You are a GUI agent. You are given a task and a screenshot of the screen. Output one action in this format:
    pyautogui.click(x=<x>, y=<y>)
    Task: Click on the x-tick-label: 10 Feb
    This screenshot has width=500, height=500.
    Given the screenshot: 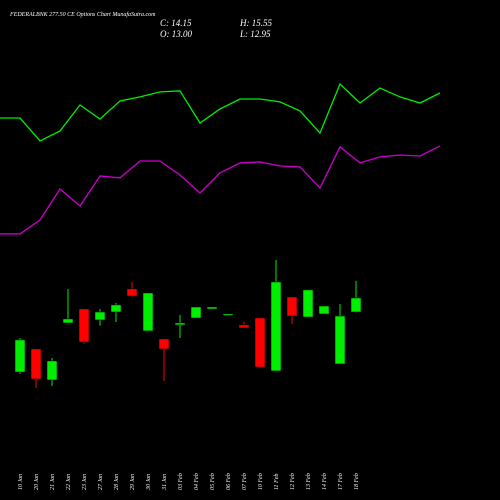 What is the action you would take?
    pyautogui.click(x=261, y=481)
    